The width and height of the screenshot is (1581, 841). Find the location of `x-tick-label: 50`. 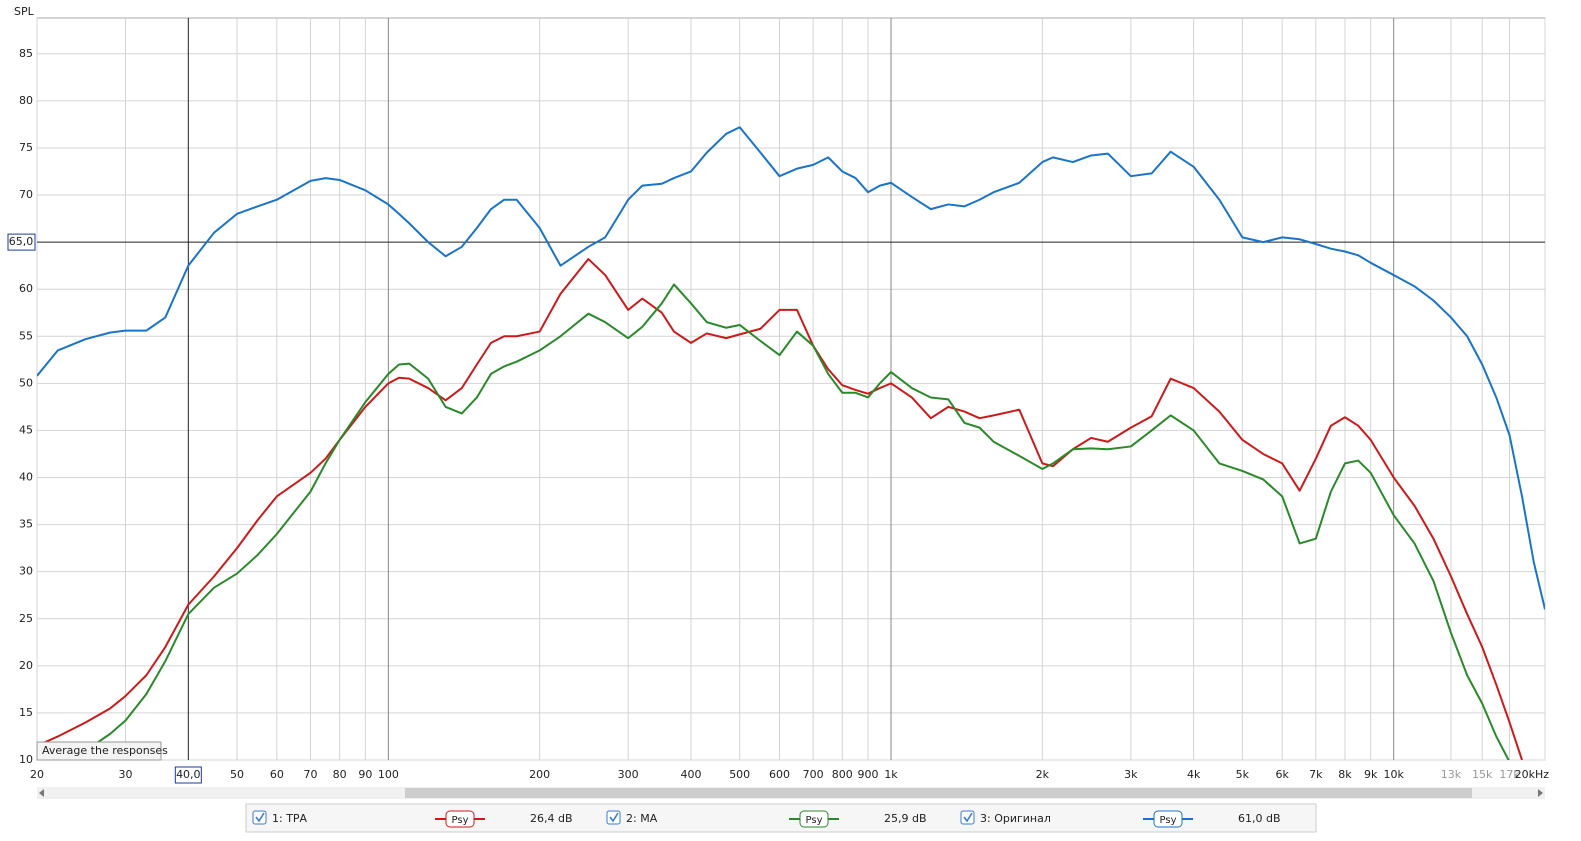

x-tick-label: 50 is located at coordinates (237, 774).